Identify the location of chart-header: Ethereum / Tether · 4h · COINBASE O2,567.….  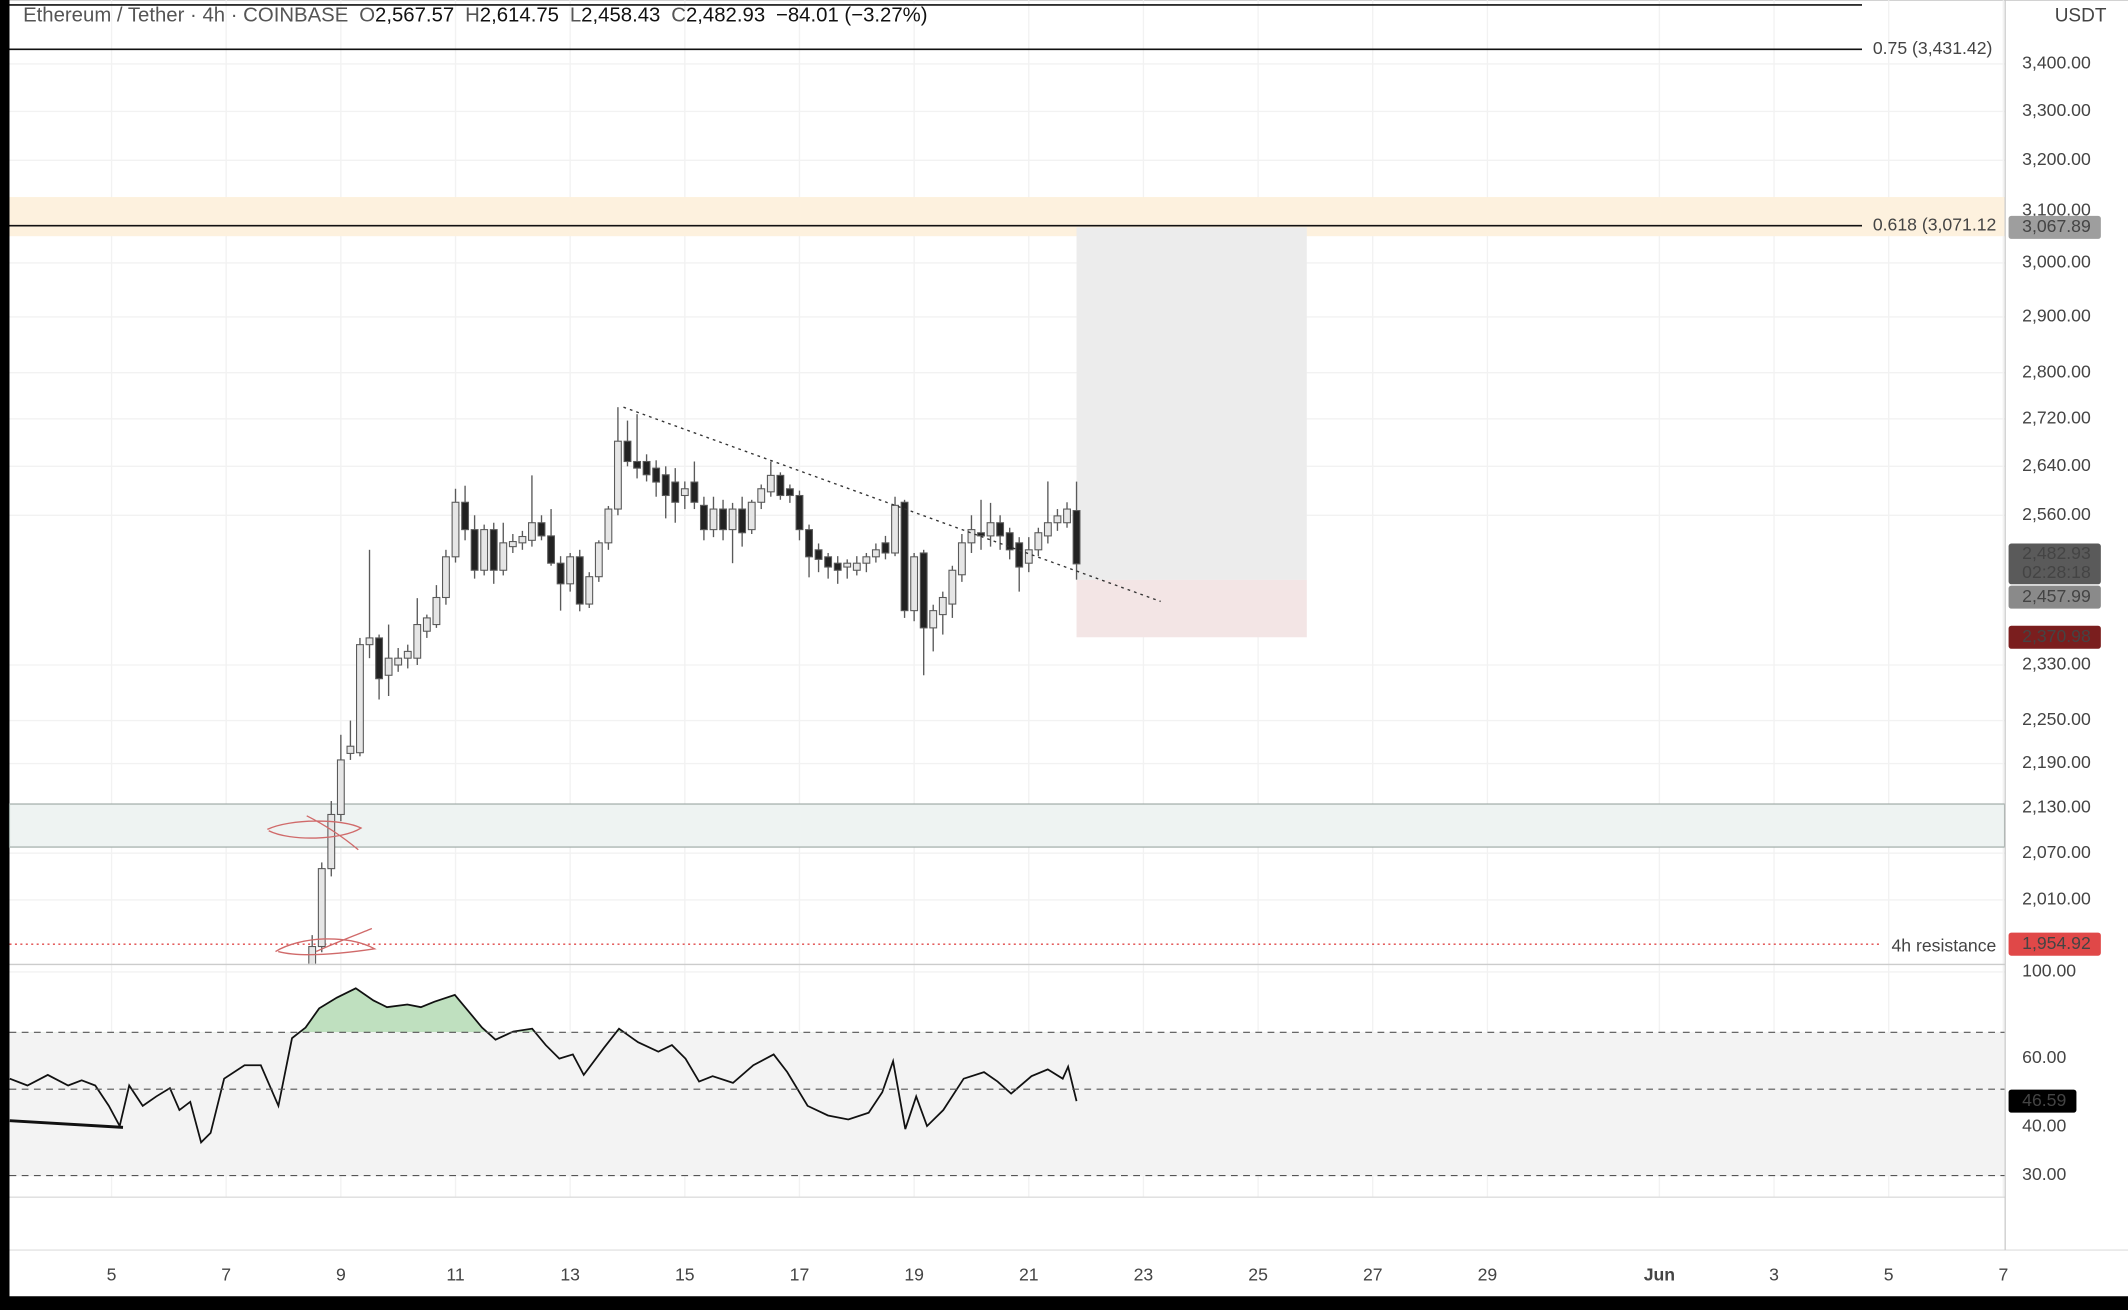
(475, 16).